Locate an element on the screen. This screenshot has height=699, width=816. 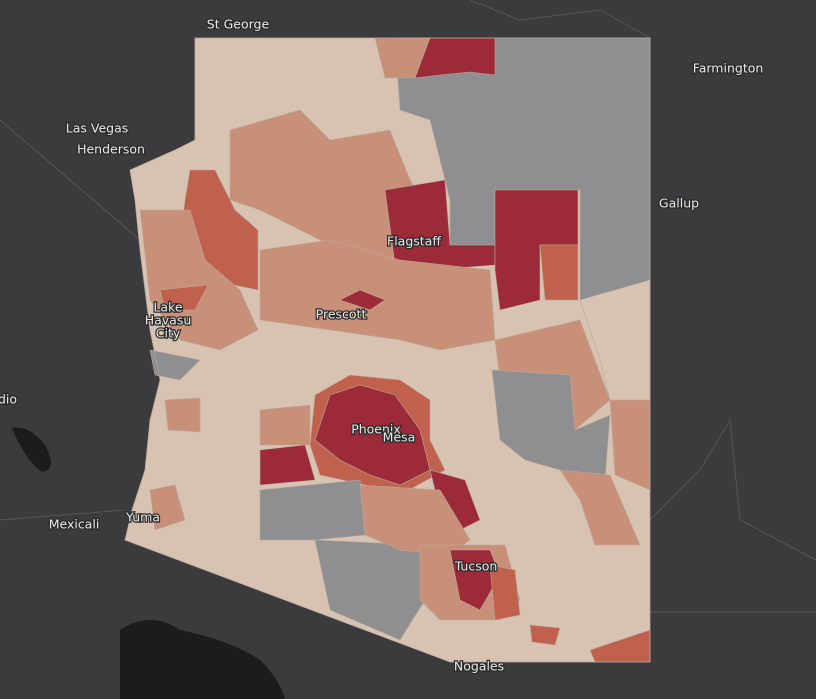
place-label: Las Vegas is located at coordinates (97, 128).